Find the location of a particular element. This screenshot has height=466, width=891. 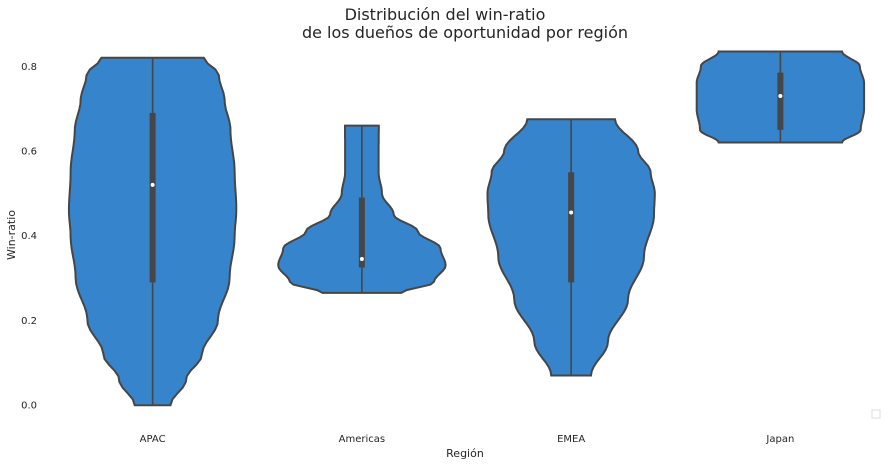

x-axis-label: Región is located at coordinates (465, 453).